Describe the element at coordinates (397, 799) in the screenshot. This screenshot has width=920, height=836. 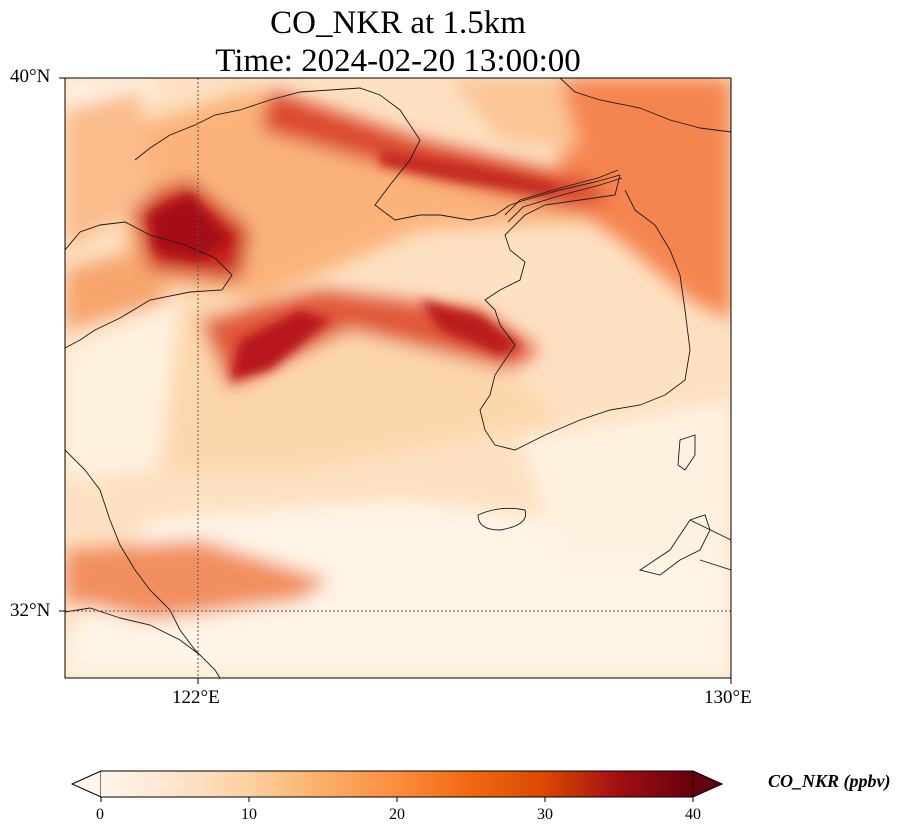
I see `colorbar-ticks` at that location.